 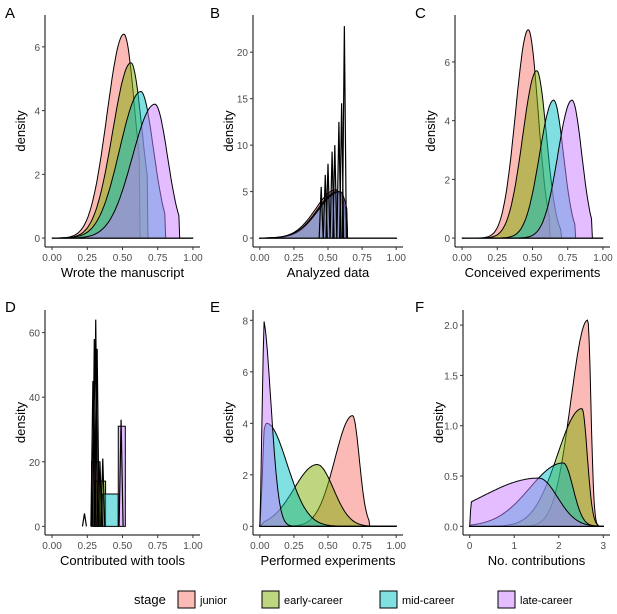 What do you see at coordinates (604, 546) in the screenshot?
I see `x-tick-label: 3` at bounding box center [604, 546].